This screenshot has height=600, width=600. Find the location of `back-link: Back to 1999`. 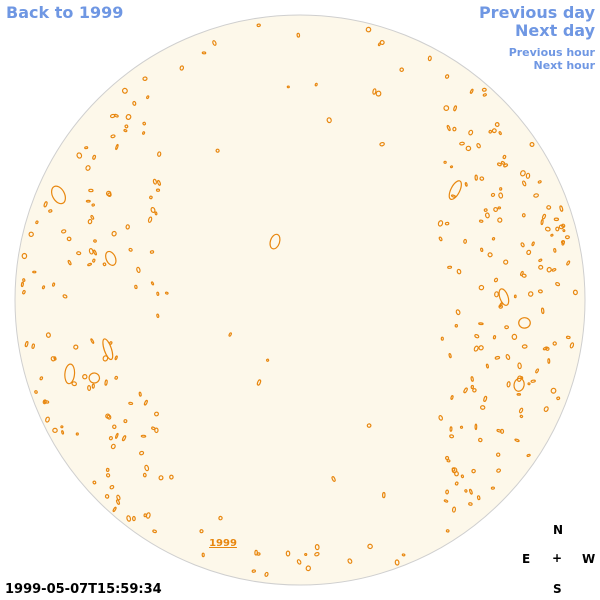

back-link: Back to 1999 is located at coordinates (65, 12).